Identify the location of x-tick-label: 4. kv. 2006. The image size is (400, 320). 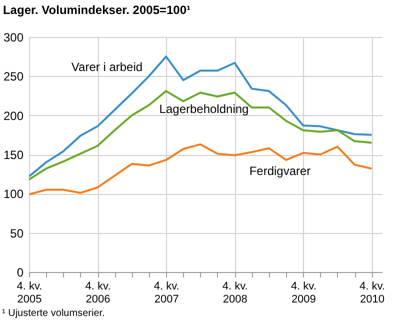
(98, 293).